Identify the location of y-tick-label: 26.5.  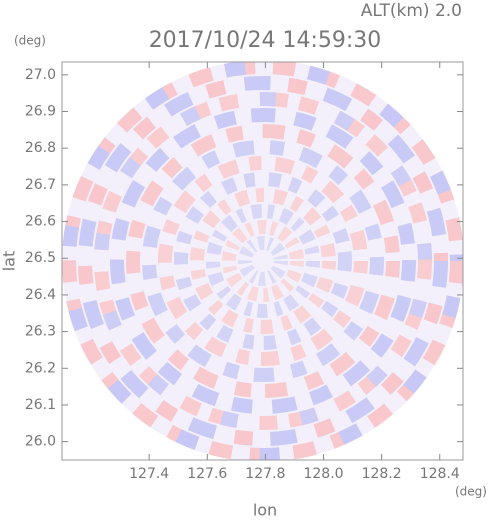
(40, 258).